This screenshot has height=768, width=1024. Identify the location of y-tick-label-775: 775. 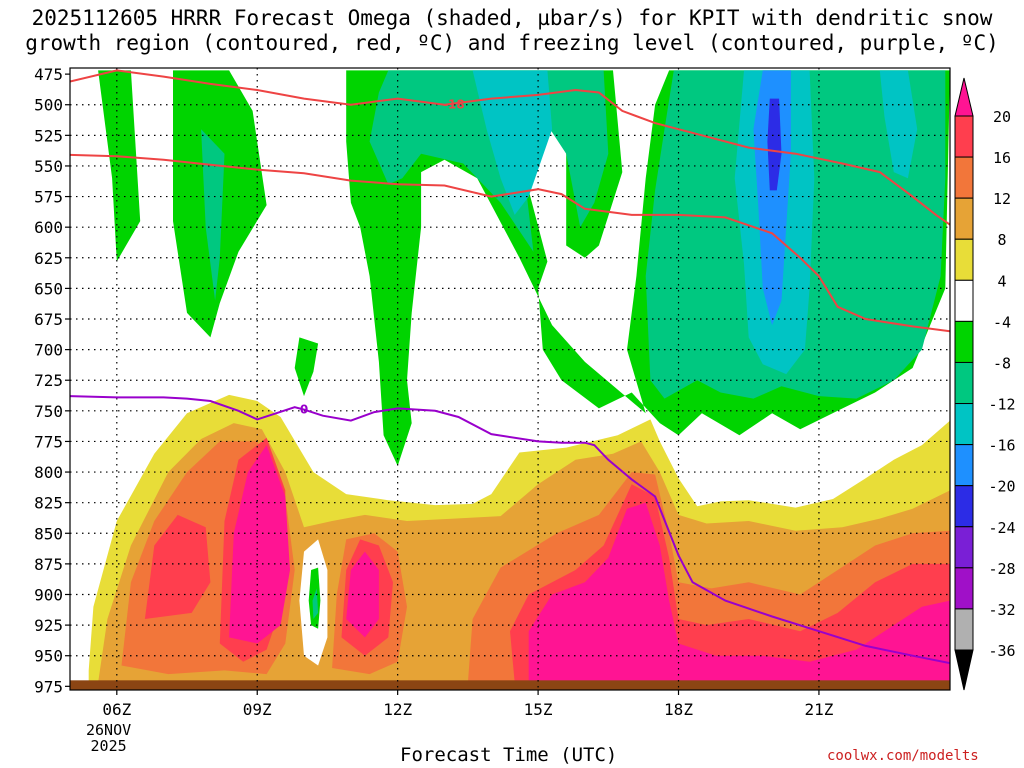
(48, 441).